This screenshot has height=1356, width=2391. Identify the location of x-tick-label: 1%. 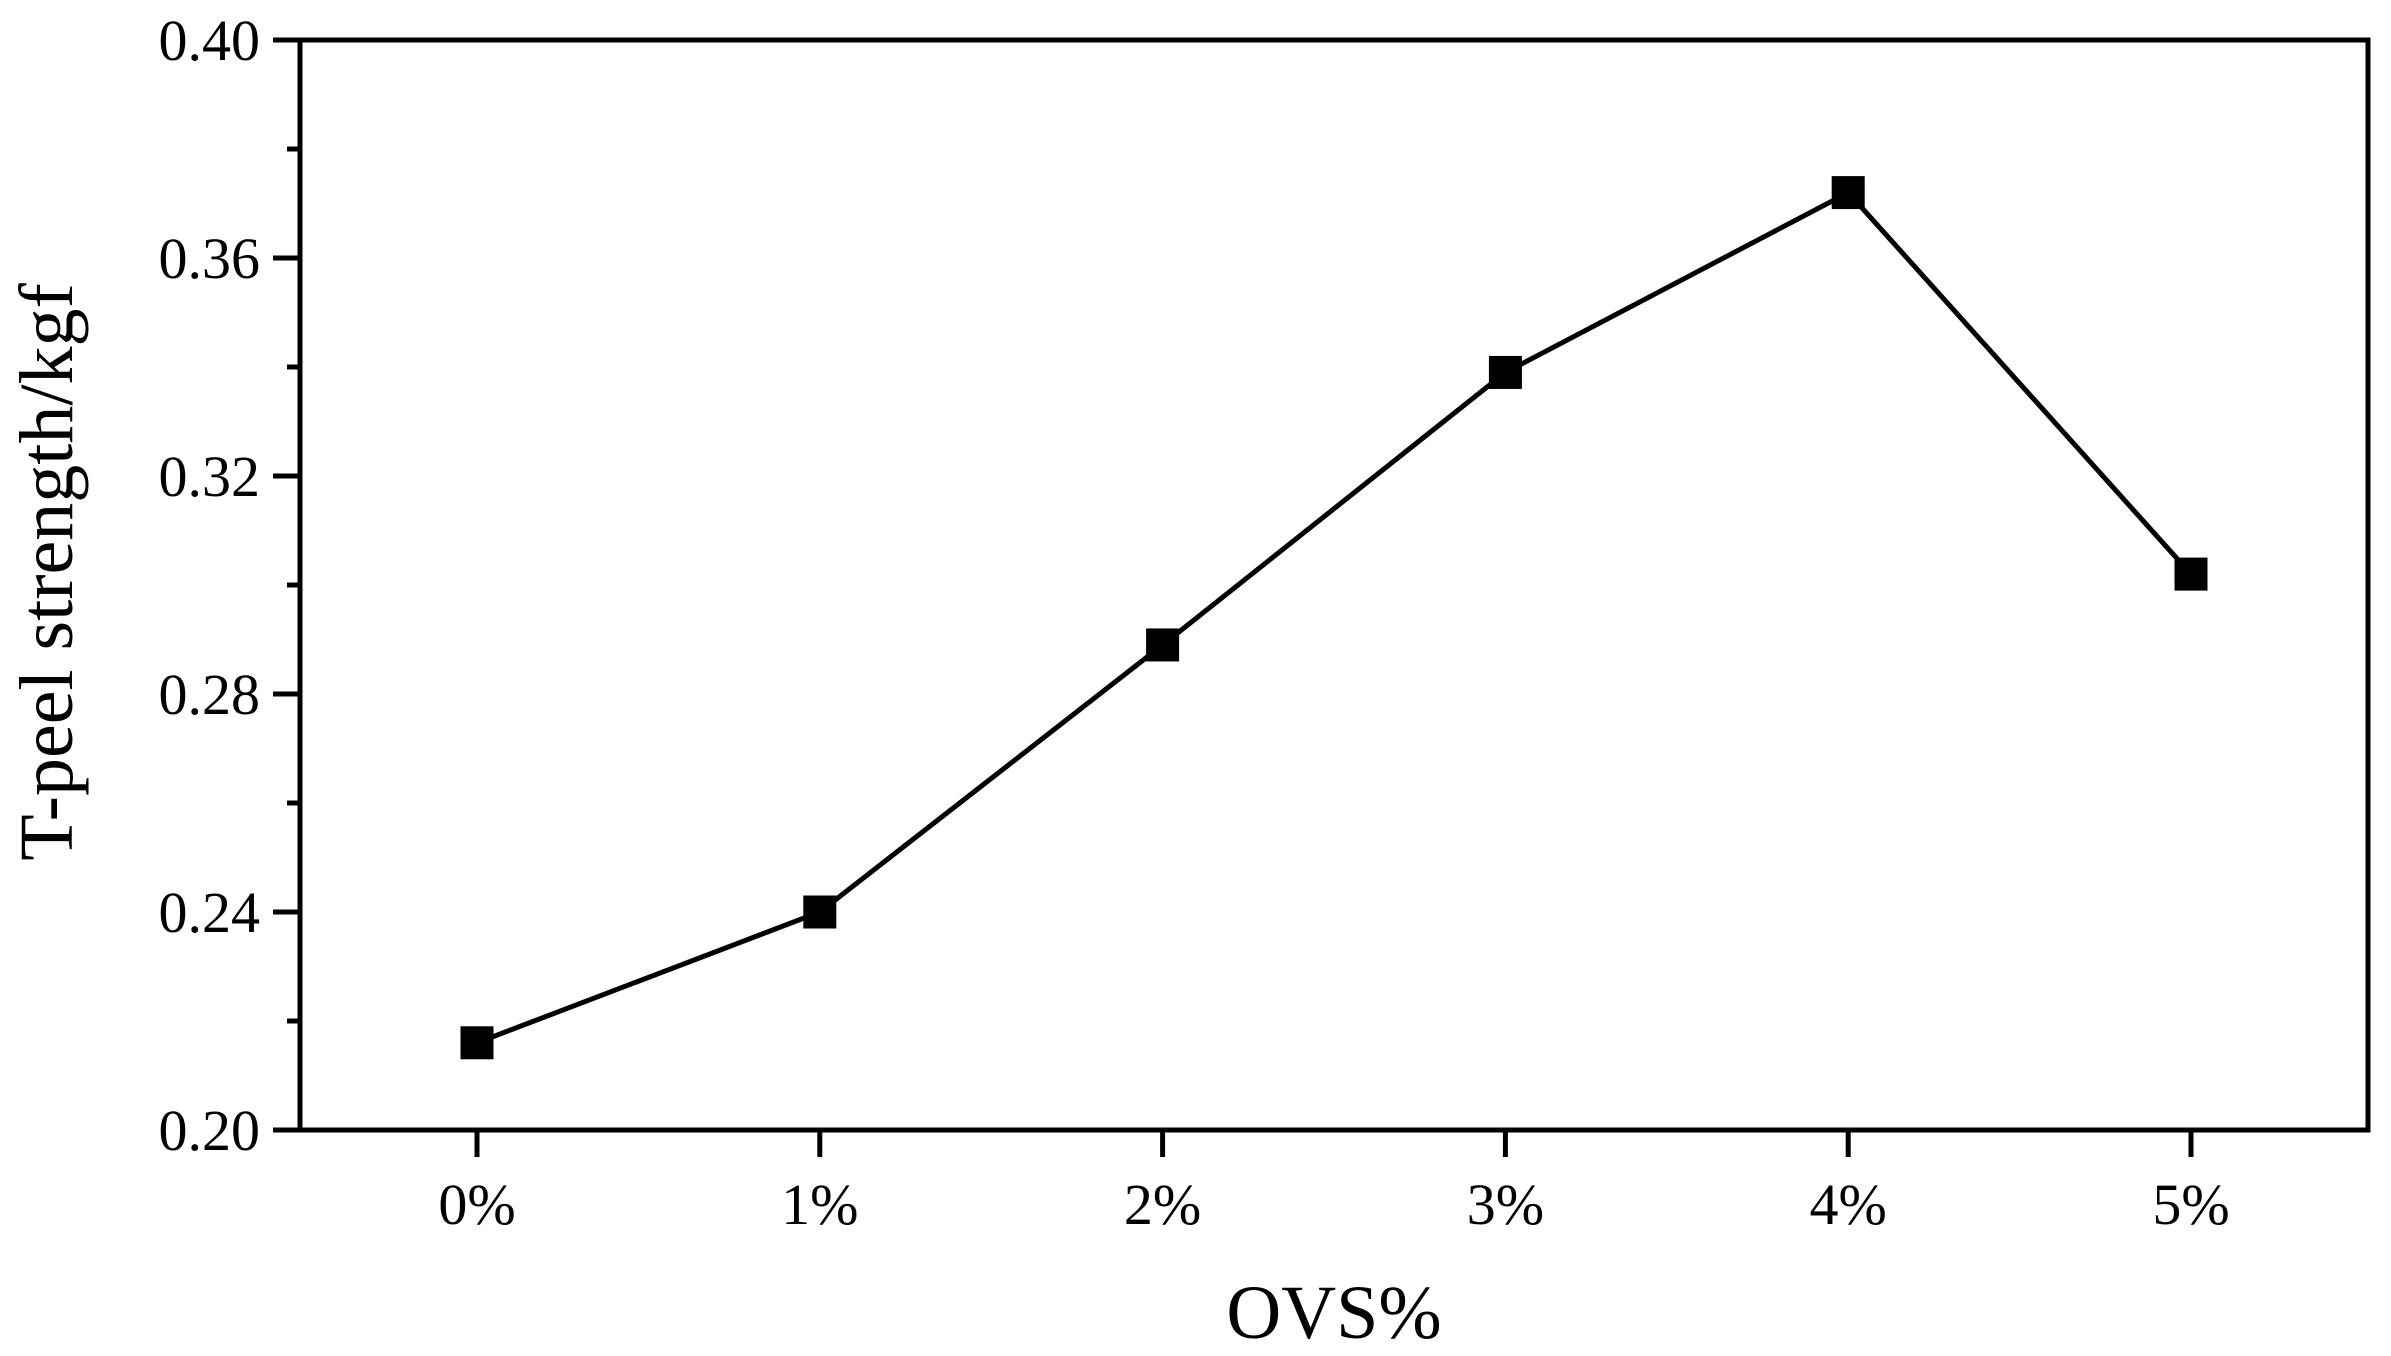
(819, 1204).